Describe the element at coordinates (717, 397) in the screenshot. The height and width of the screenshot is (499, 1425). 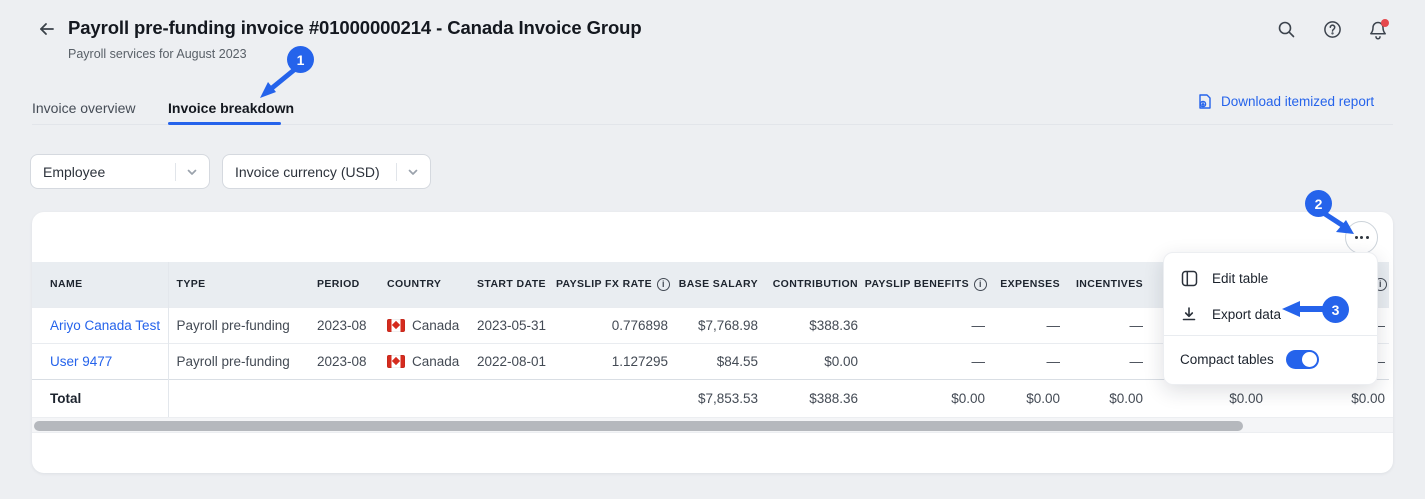
I see `total-base-salary: $7,853.53` at that location.